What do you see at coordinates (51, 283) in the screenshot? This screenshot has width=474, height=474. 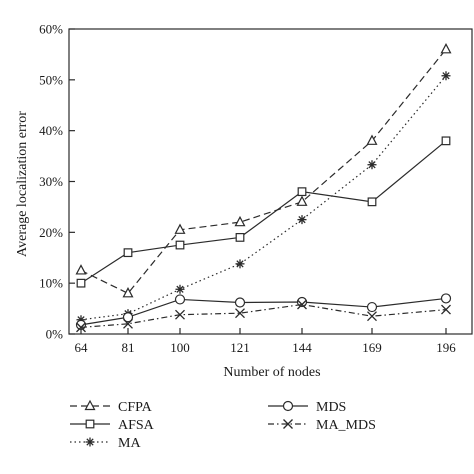 I see `y-tick-label: 10%` at bounding box center [51, 283].